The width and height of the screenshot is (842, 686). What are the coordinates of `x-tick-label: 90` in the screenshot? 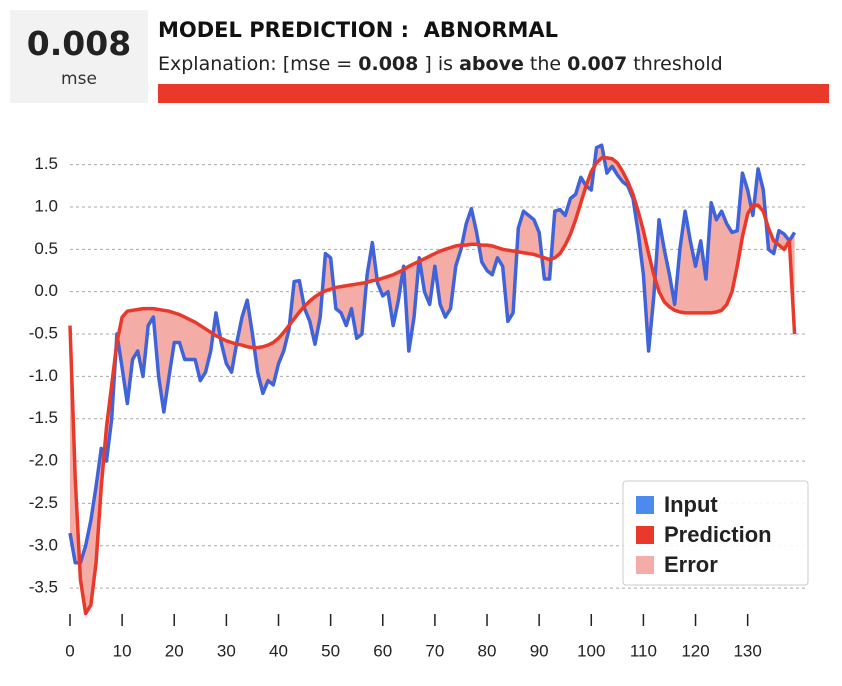 It's located at (539, 650).